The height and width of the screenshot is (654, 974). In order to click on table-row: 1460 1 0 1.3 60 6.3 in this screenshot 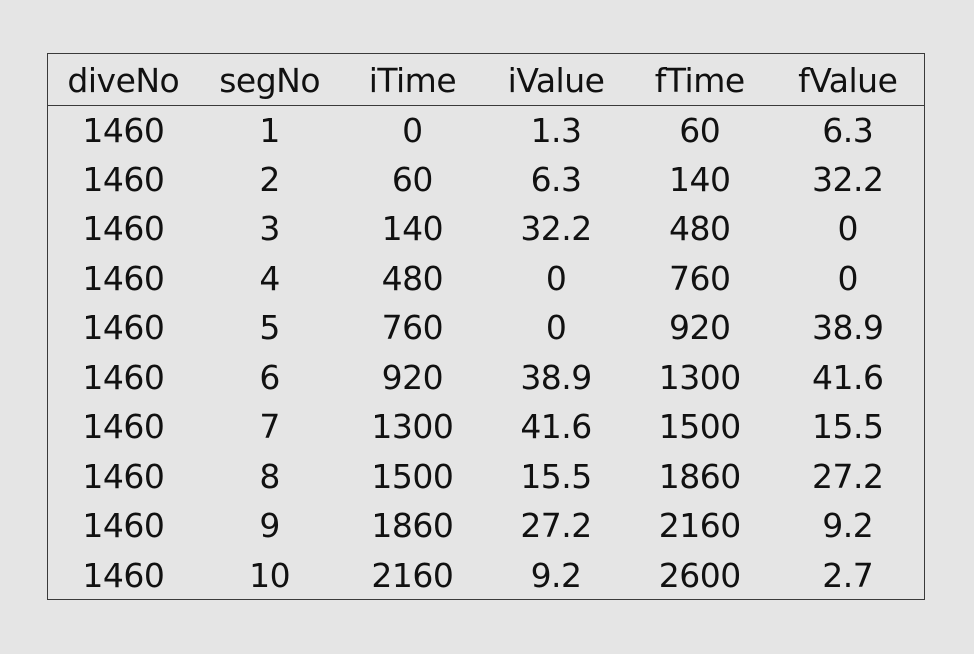, I will do `click(486, 130)`.